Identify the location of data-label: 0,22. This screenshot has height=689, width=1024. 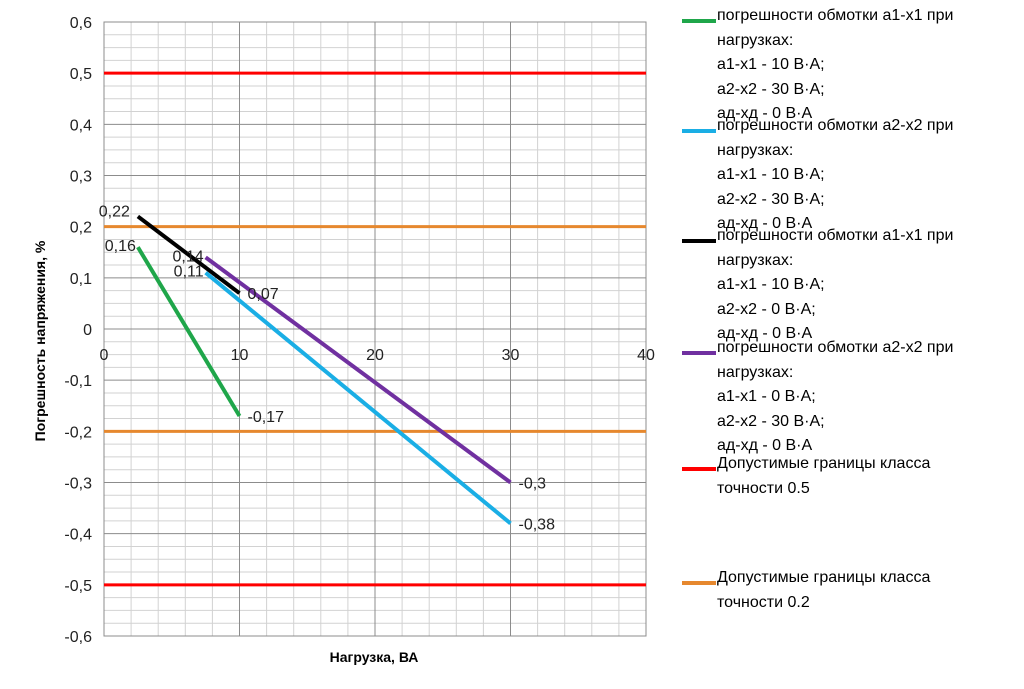
(114, 211).